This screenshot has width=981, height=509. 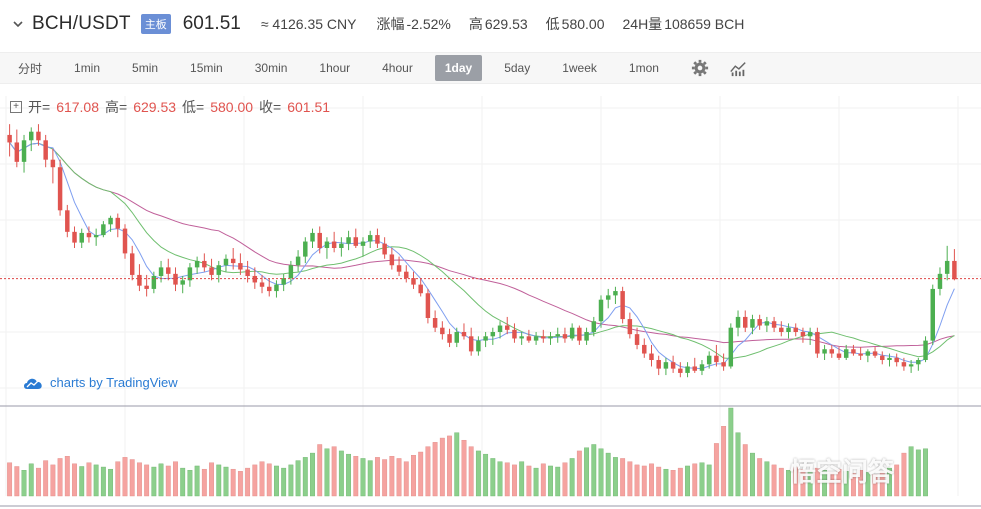 I want to click on change-label: 涨幅, so click(x=390, y=24).